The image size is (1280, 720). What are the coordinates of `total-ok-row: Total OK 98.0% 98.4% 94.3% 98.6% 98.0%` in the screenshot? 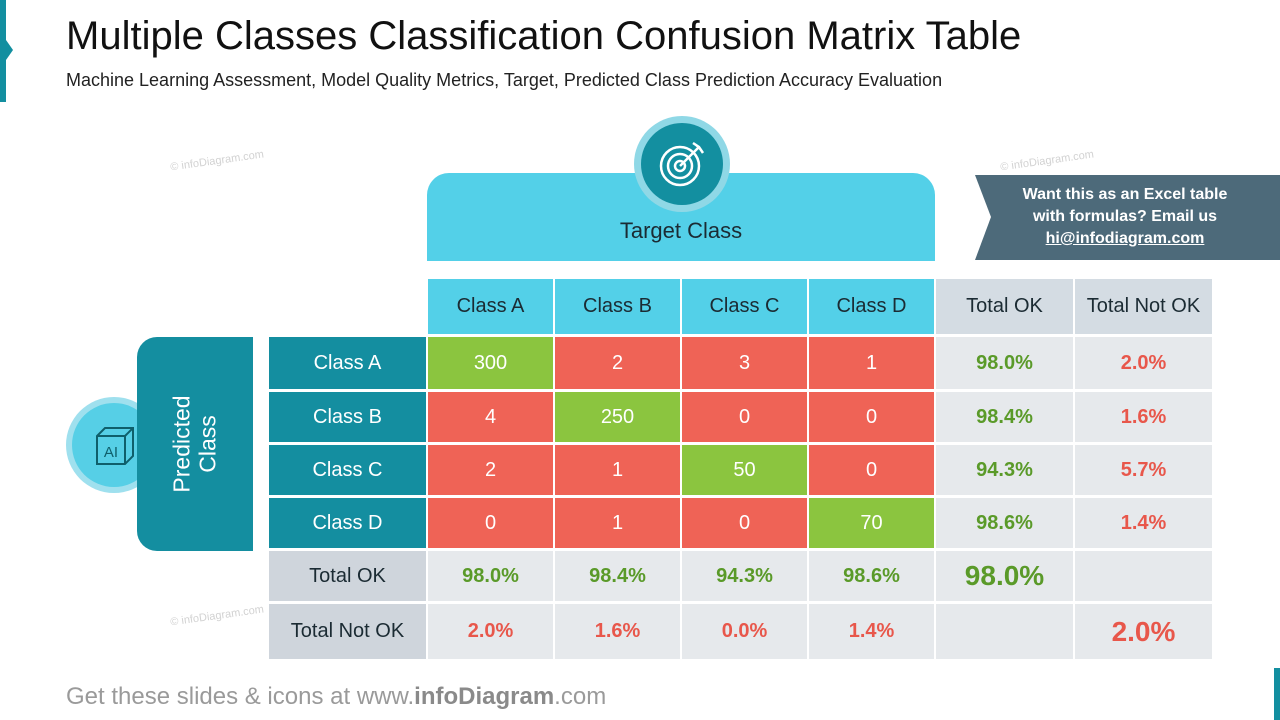 It's located at (740, 576).